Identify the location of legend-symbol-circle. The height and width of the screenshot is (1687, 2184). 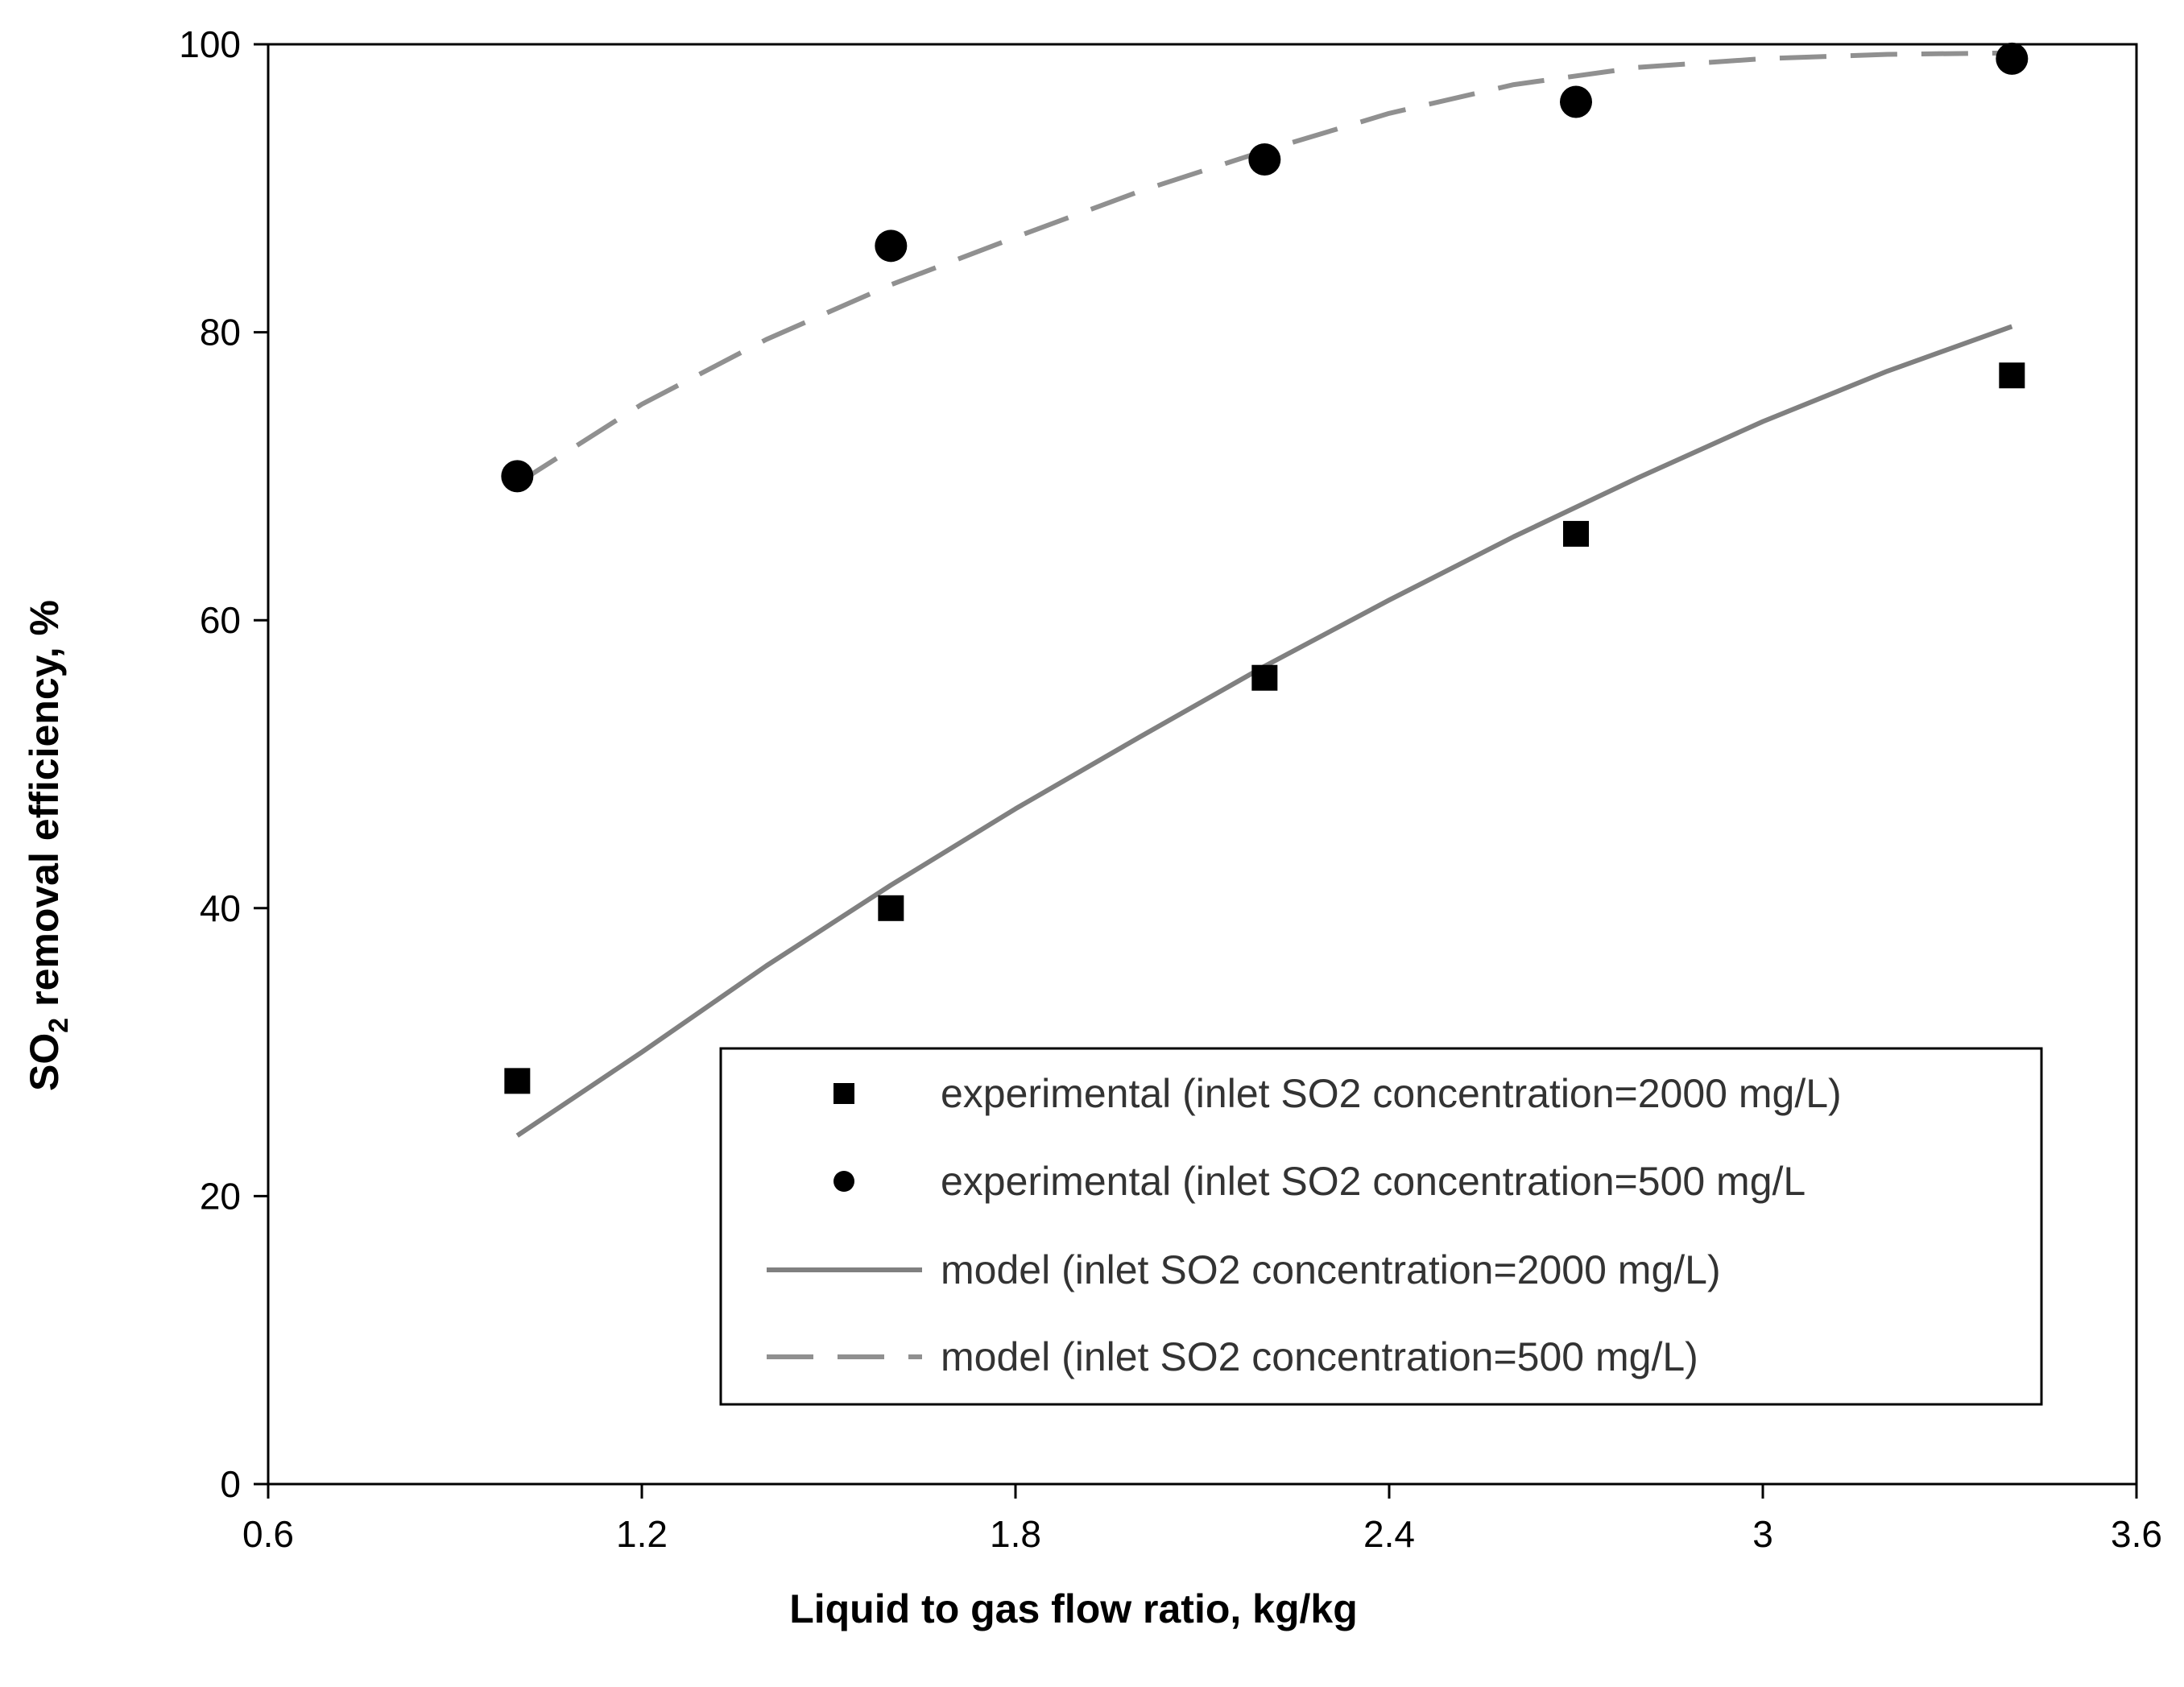
(843, 1181).